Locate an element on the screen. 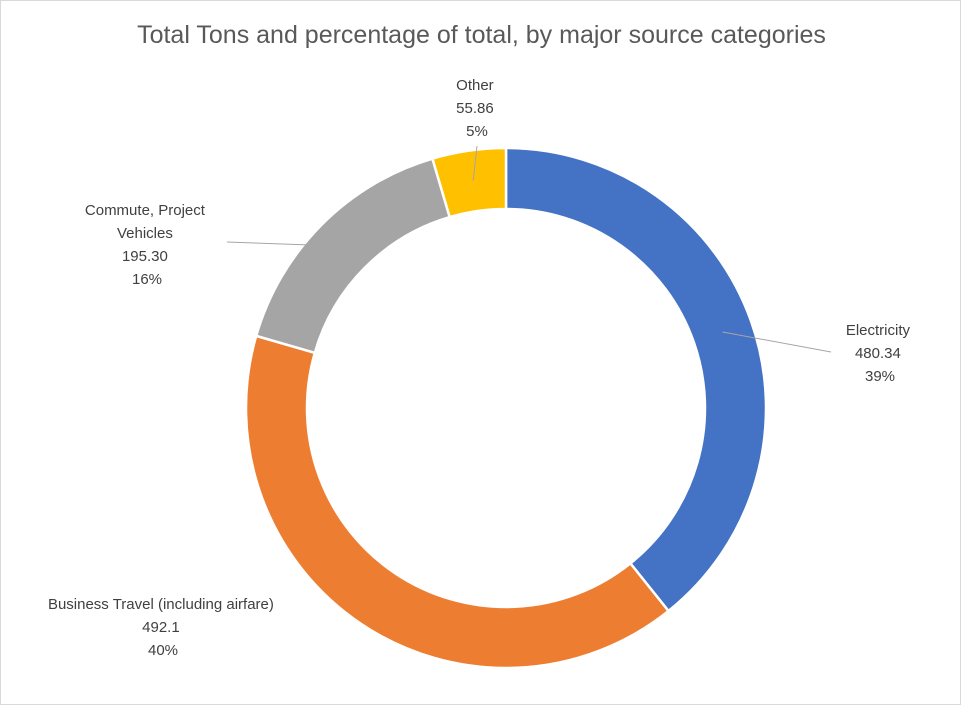 This screenshot has height=705, width=961. slice-commute-project-vehicles is located at coordinates (353, 256).